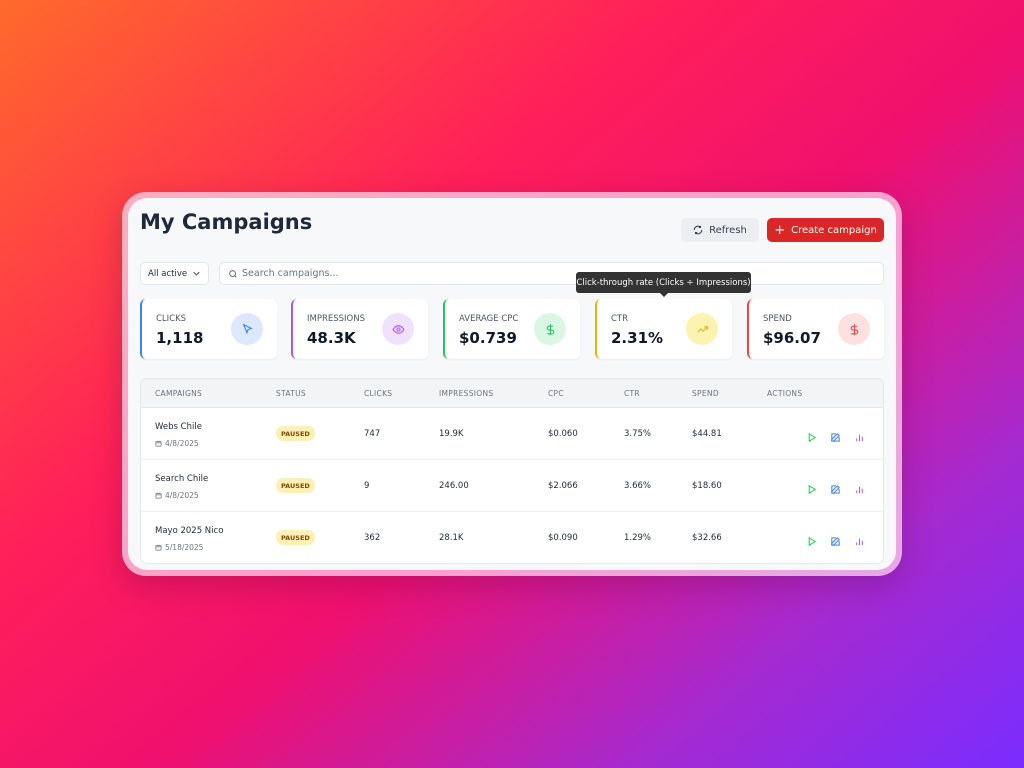  Describe the element at coordinates (189, 531) in the screenshot. I see `campaign-name: Mayo 2025 Nico` at that location.